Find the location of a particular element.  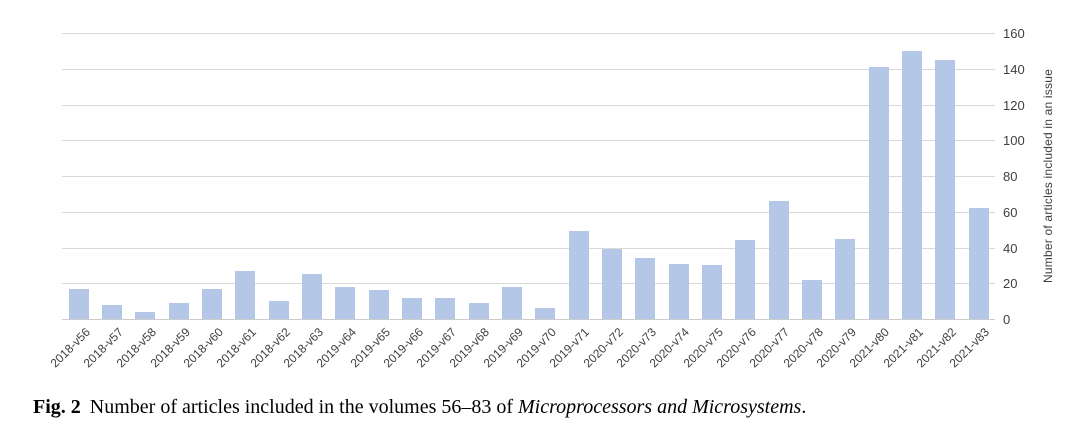

bar-slot-2018-v57 is located at coordinates (111, 176).